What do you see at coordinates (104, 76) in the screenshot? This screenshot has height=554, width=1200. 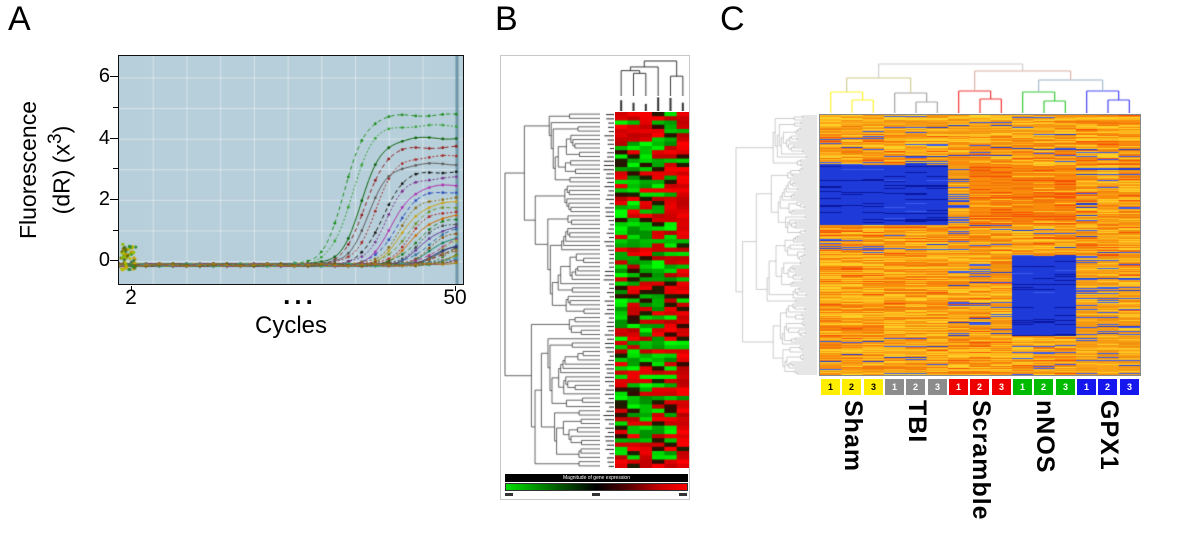 I see `a-y-tick-label: 6` at bounding box center [104, 76].